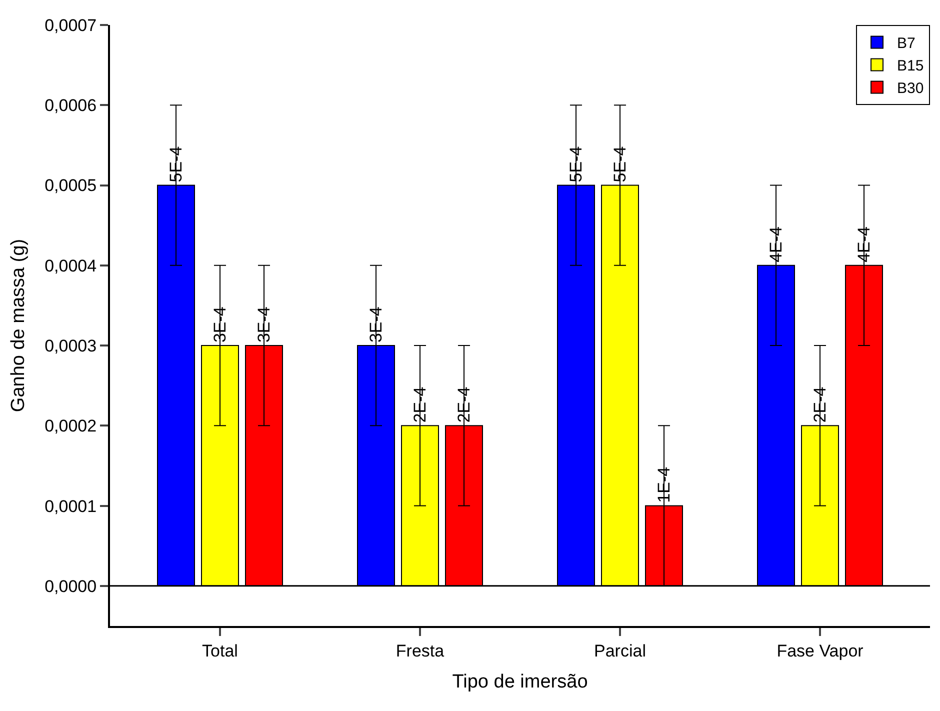  Describe the element at coordinates (70, 426) in the screenshot. I see `y-tick-label: 0,0002` at that location.